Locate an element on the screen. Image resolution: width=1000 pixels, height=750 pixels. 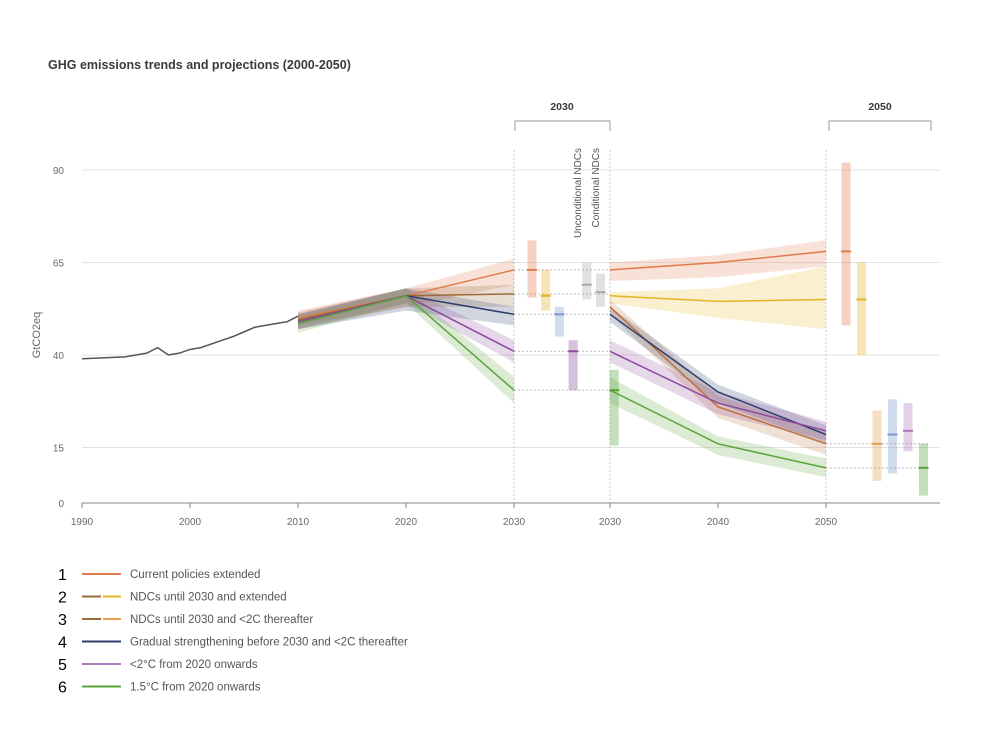
band-right-1-5-c-from-2020-onwards is located at coordinates (718, 427).